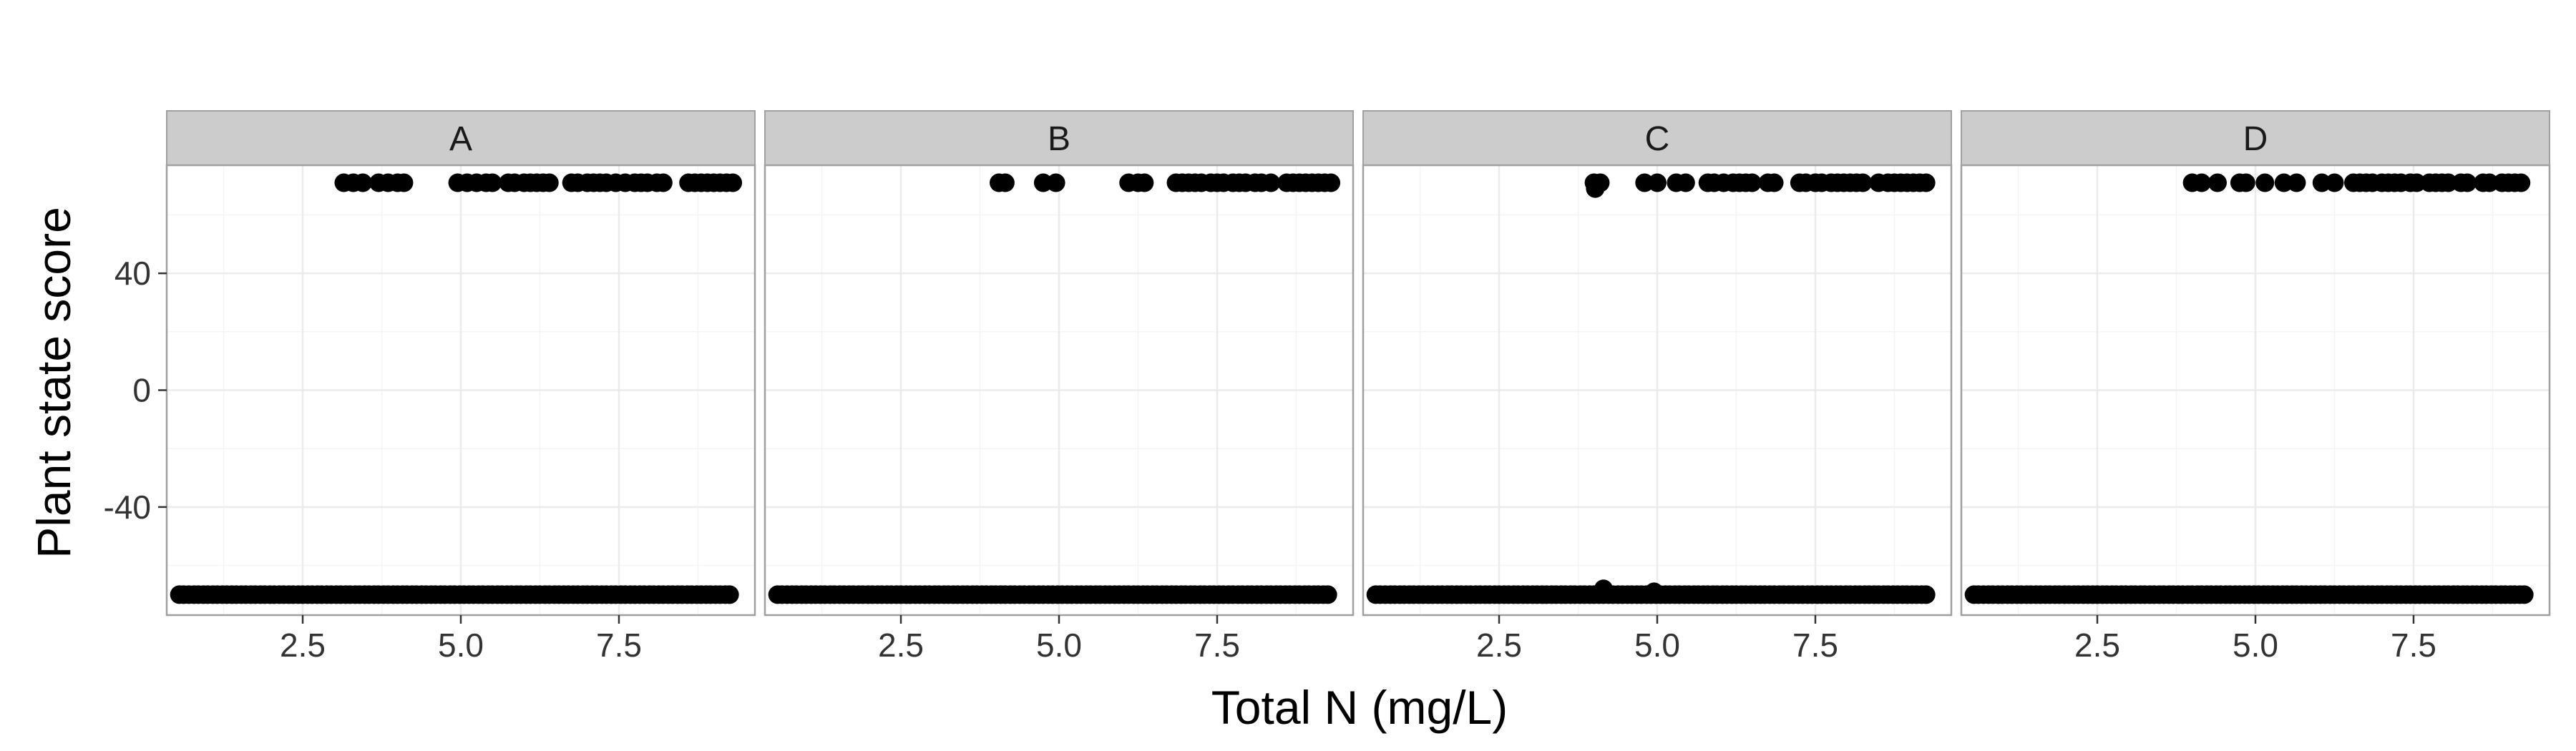 The image size is (2576, 751). I want to click on facet-label: D, so click(2255, 139).